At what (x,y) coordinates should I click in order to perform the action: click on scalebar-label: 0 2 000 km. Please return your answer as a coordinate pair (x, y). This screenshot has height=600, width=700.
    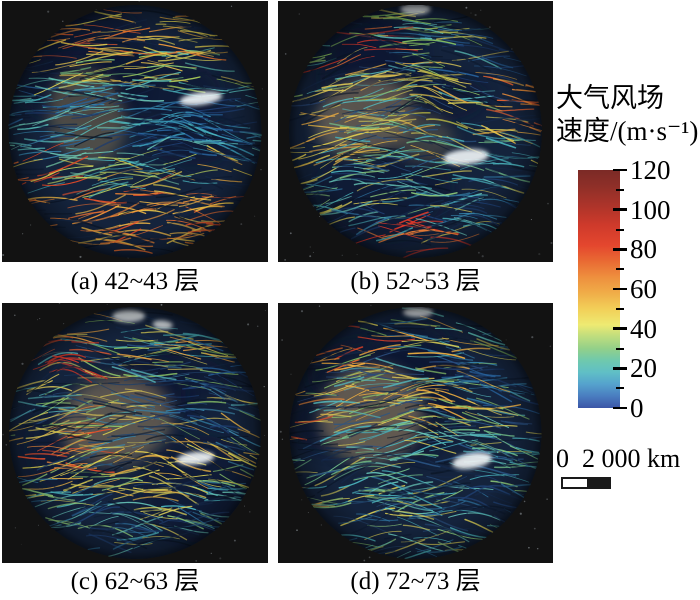
    Looking at the image, I should click on (618, 458).